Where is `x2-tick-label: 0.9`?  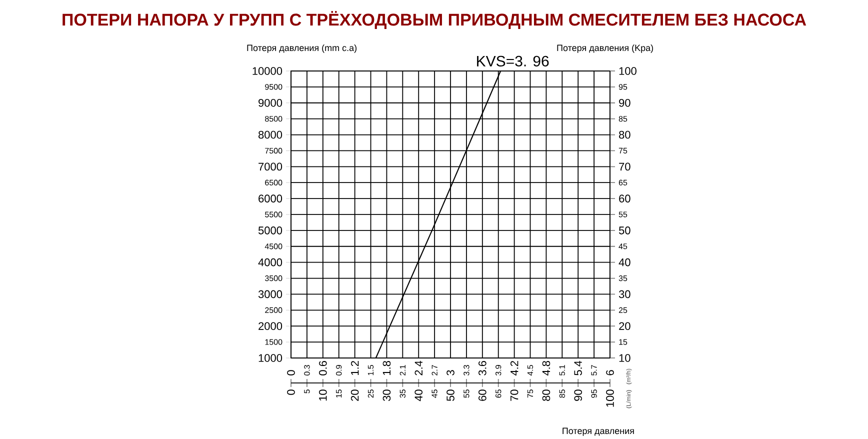 x2-tick-label: 0.9 is located at coordinates (339, 370).